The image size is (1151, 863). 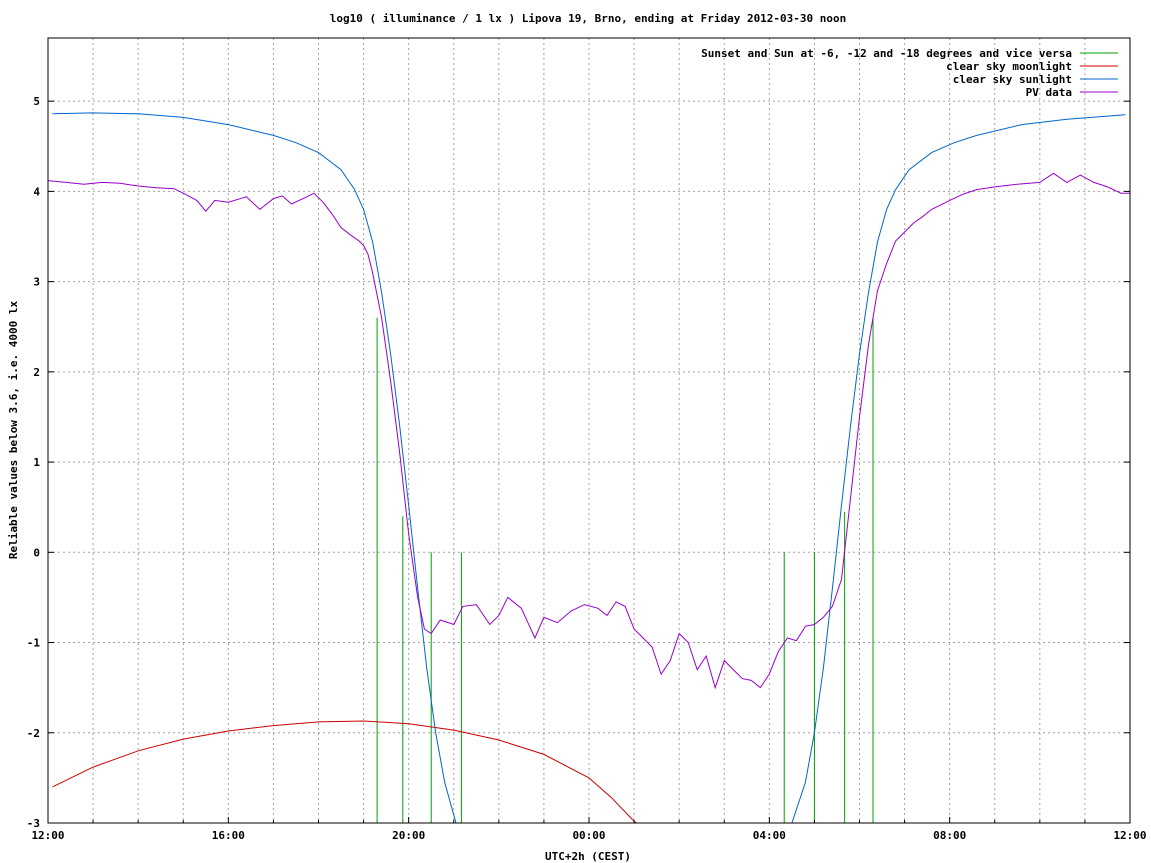 I want to click on y-tick-label: 4, so click(x=36, y=191).